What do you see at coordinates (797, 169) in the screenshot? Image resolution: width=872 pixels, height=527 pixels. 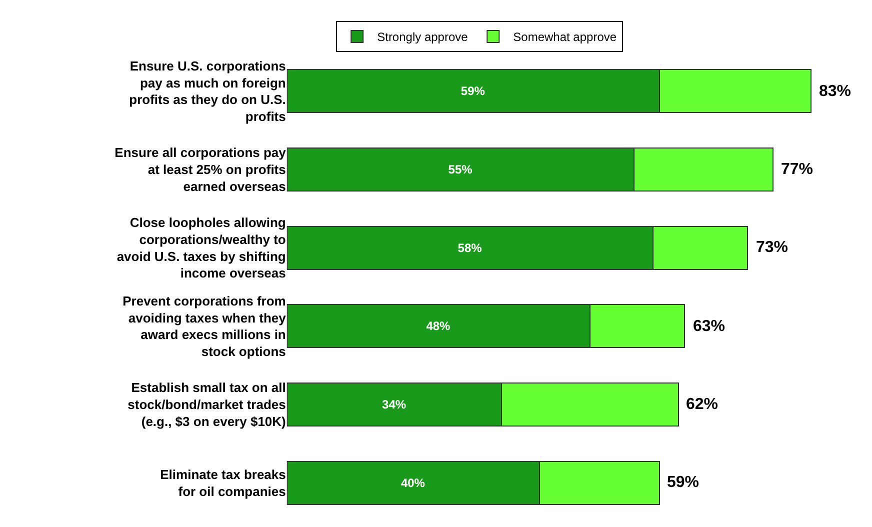 I see `total-label: 77%` at bounding box center [797, 169].